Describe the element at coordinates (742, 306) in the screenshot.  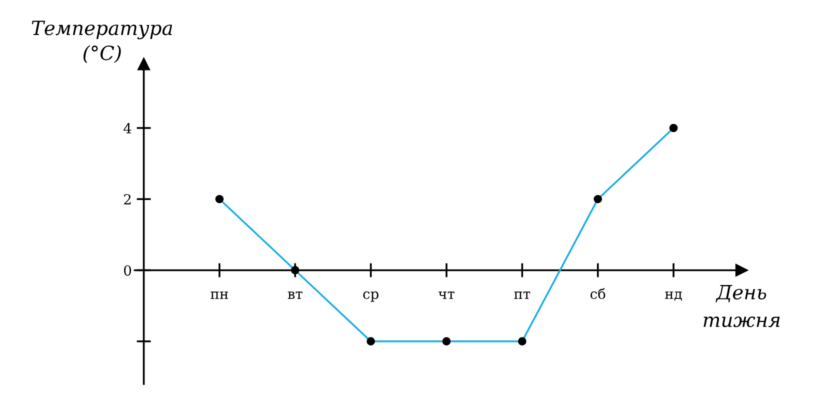
I see `x-axis-title: День тижня` at that location.